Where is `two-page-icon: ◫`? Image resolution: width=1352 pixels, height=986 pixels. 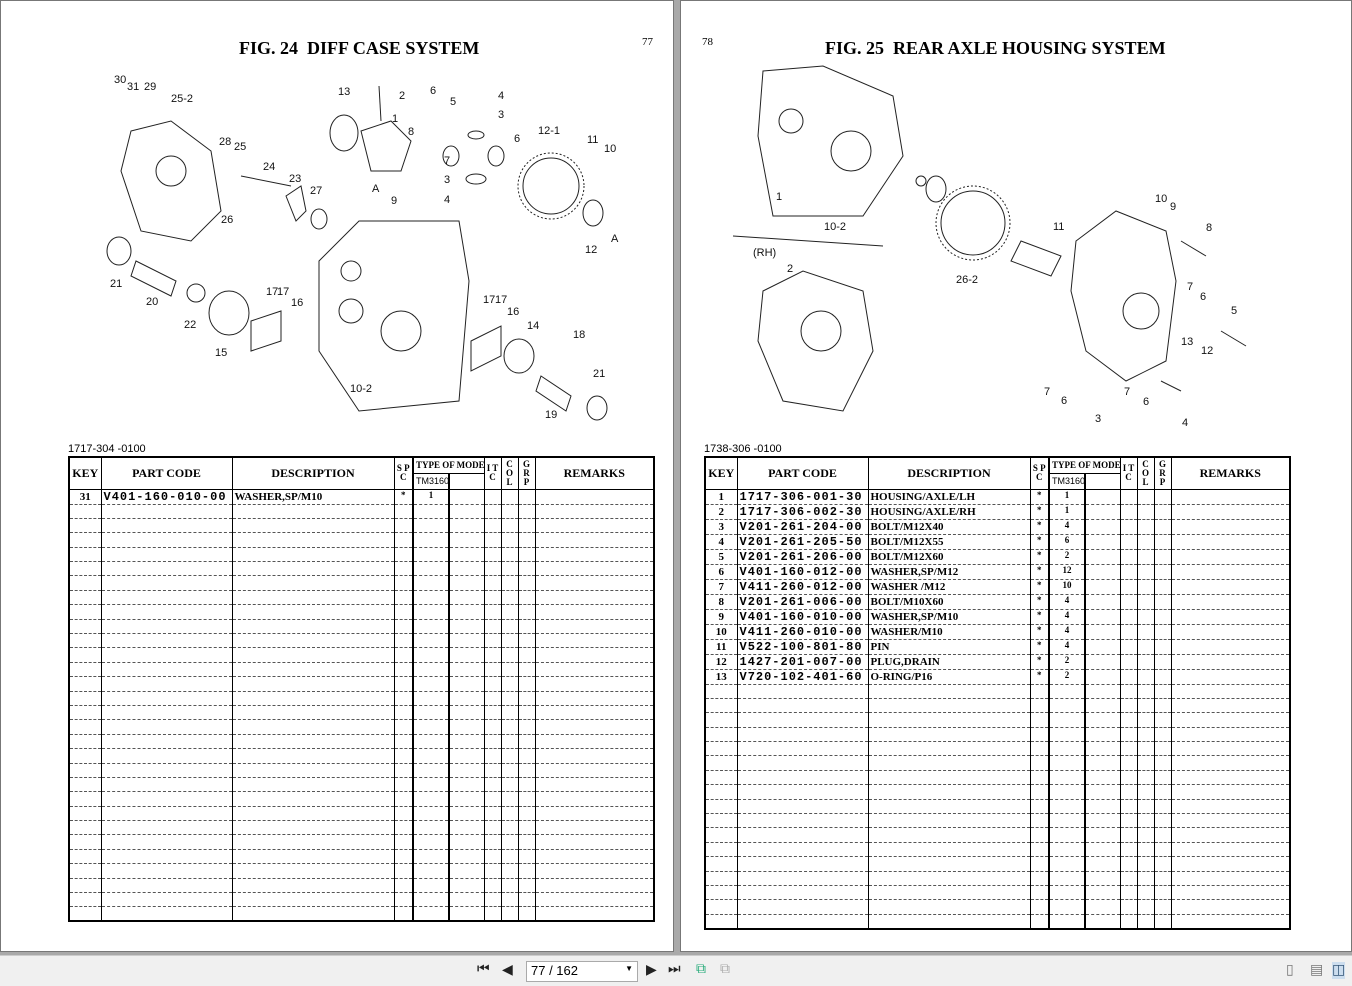
two-page-icon: ◫ is located at coordinates (1339, 970).